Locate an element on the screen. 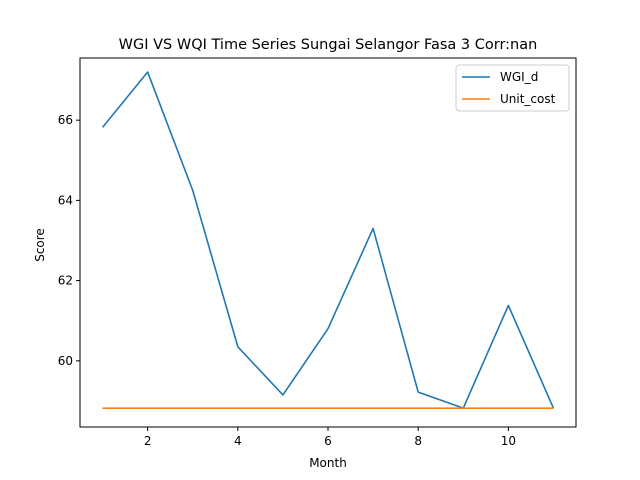 The image size is (640, 480). y-tick-label: 60 is located at coordinates (65, 361).